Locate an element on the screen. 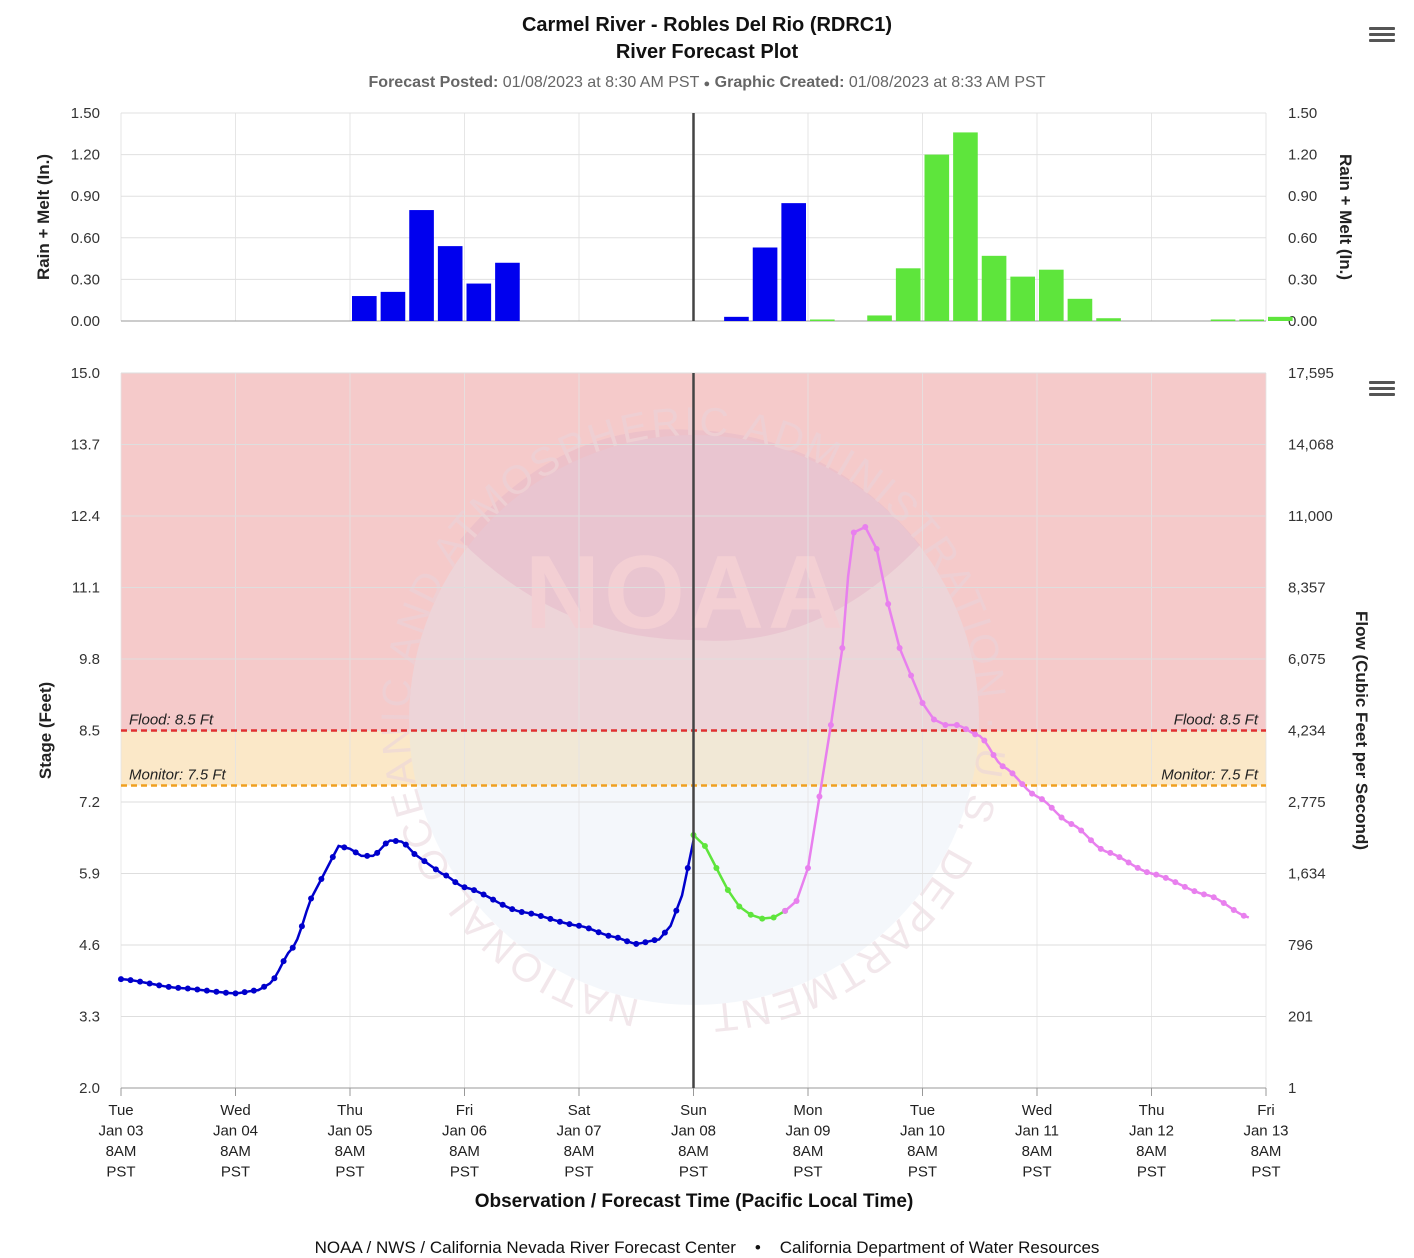 The height and width of the screenshot is (1258, 1414). stage-ytick-left: 8.5 is located at coordinates (89, 731).